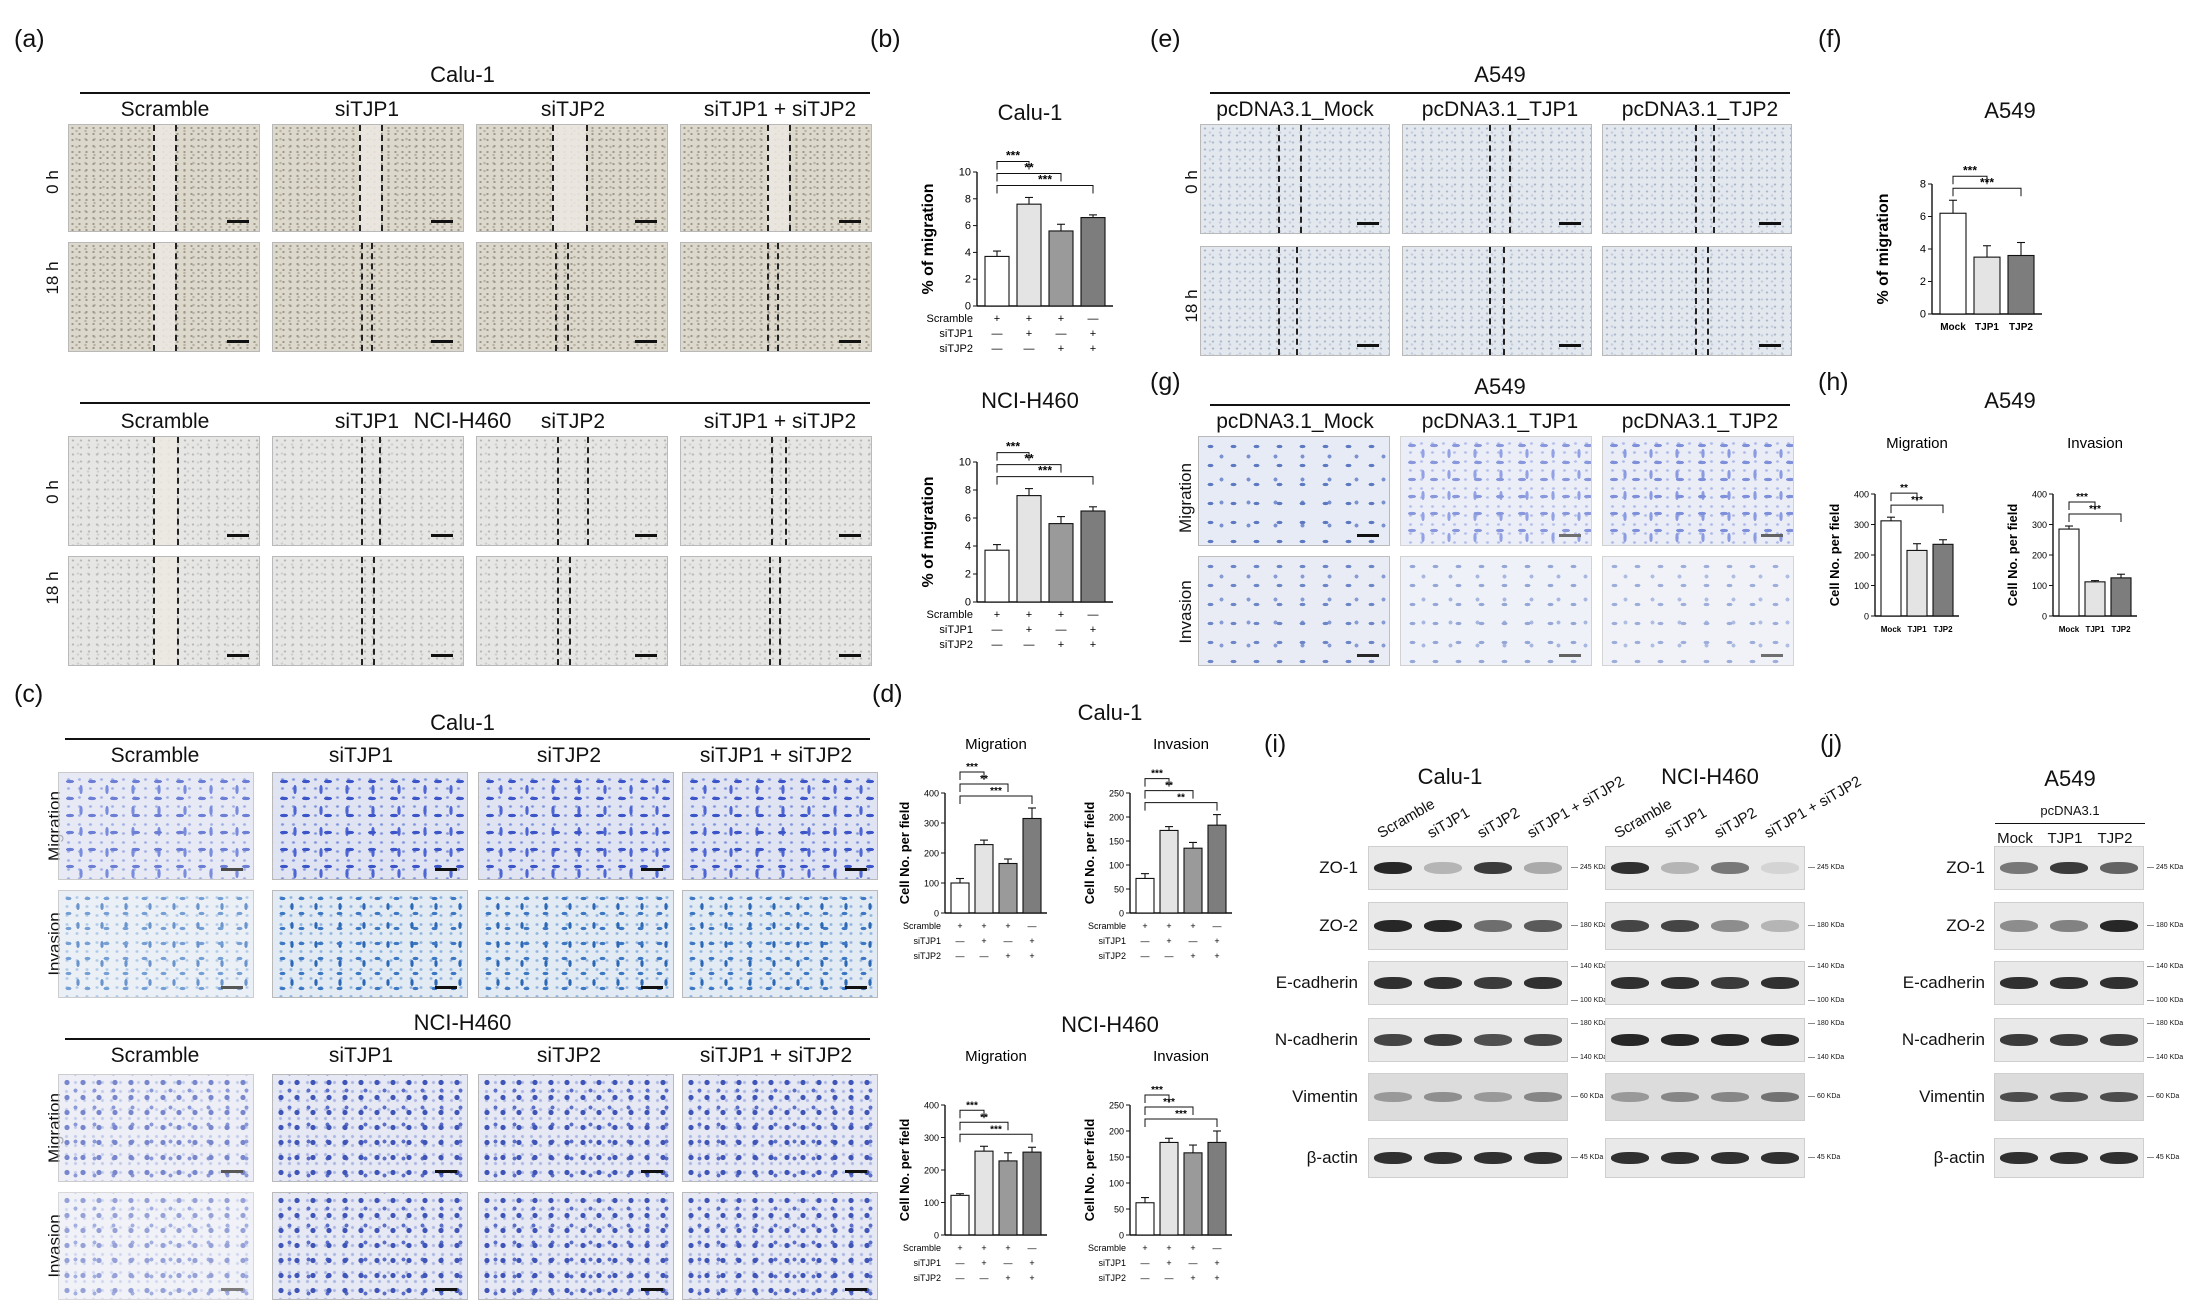 The height and width of the screenshot is (1312, 2193). Describe the element at coordinates (361, 1055) in the screenshot. I see `panel-c2-col-sitjp1: siTJP1` at that location.